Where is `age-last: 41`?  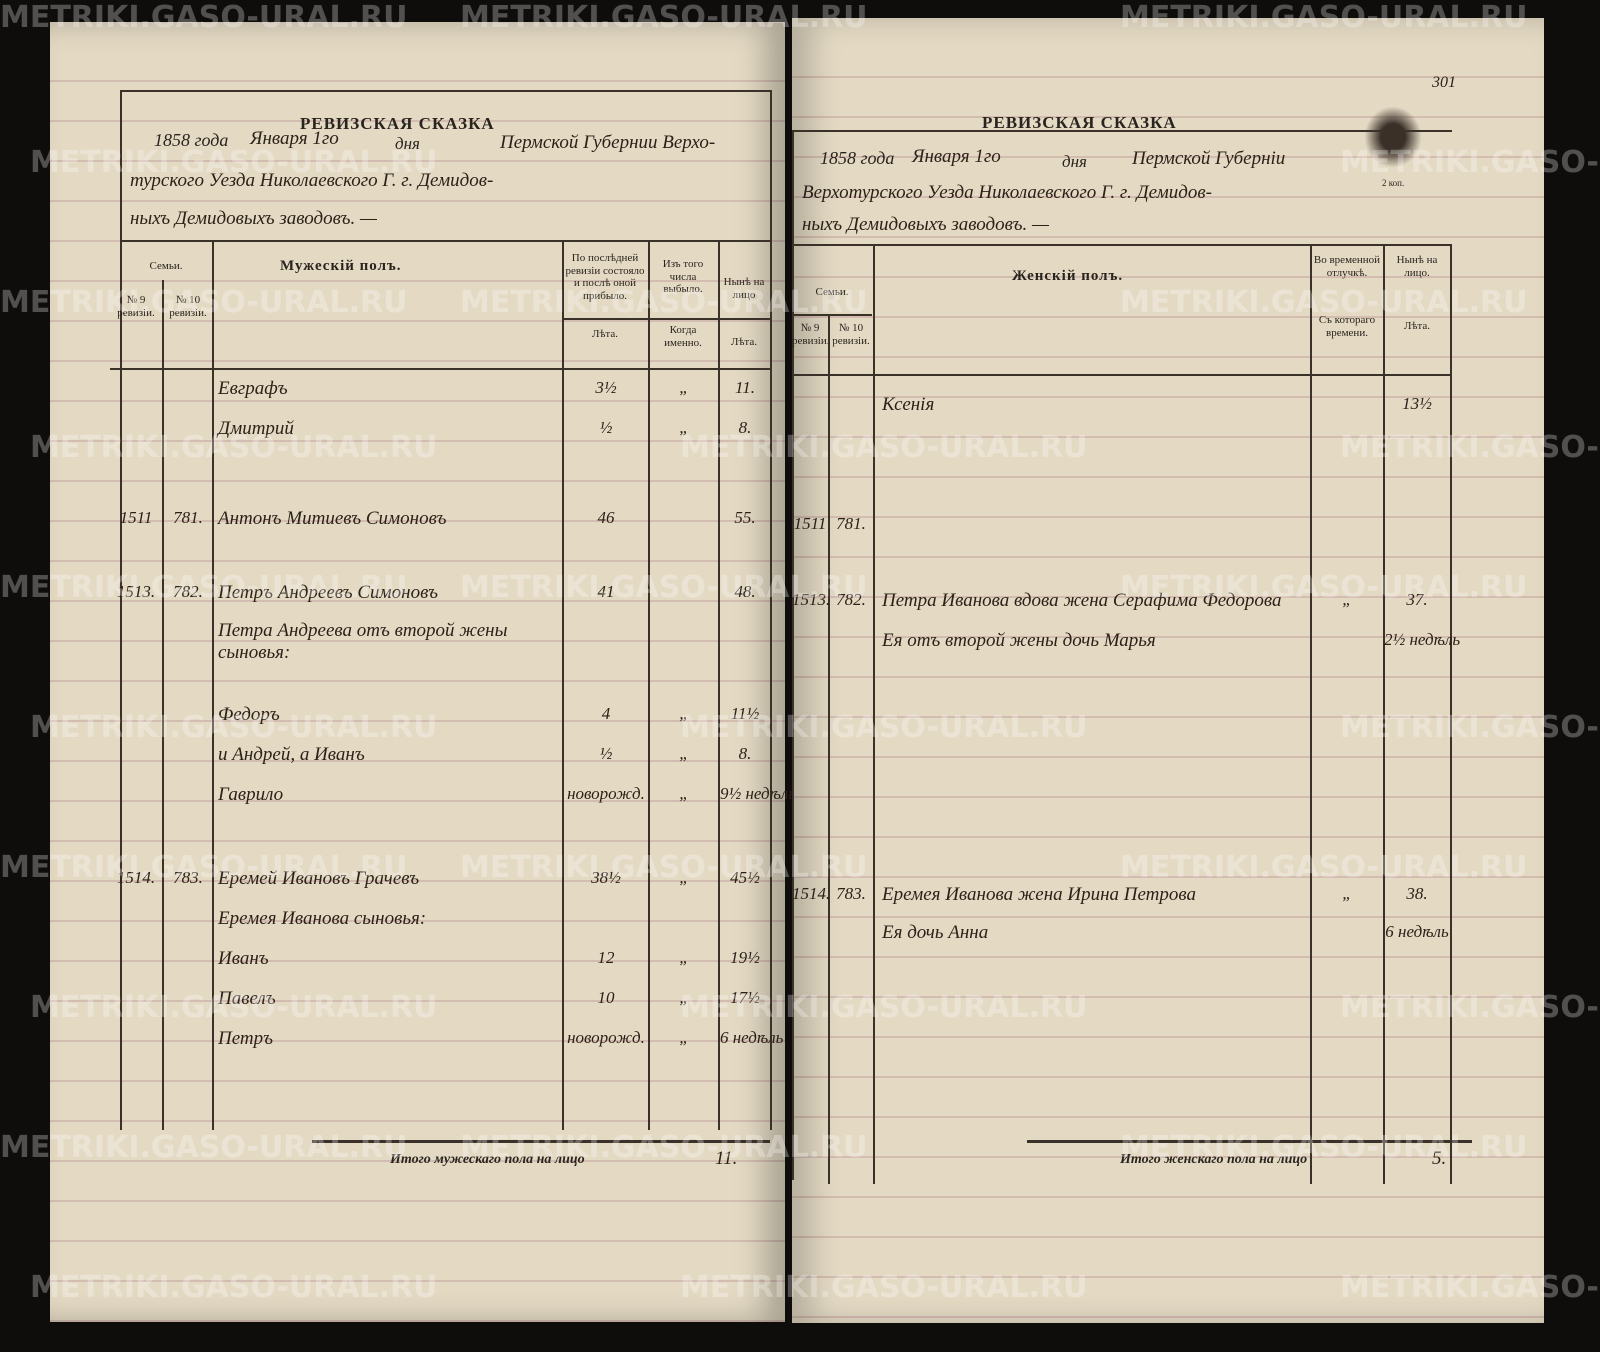 age-last: 41 is located at coordinates (606, 591).